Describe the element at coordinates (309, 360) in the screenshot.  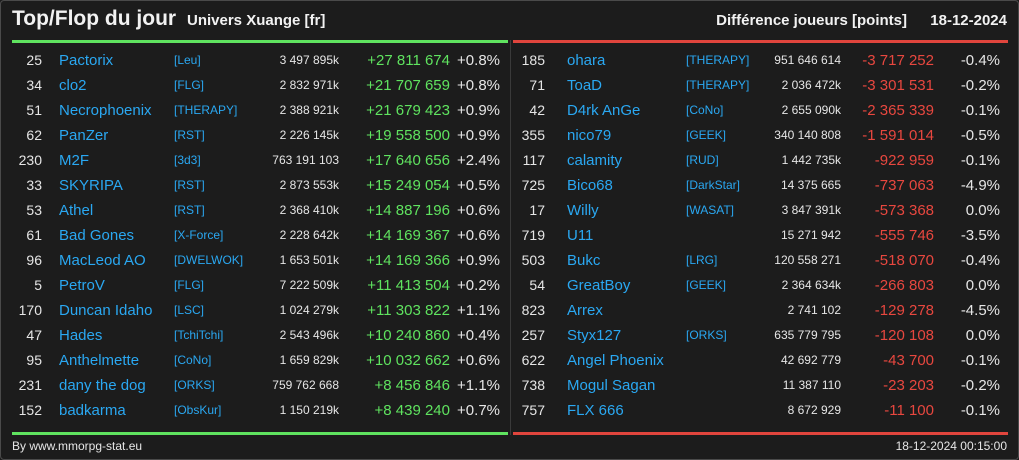
I see `player-points: 1 659 829k` at that location.